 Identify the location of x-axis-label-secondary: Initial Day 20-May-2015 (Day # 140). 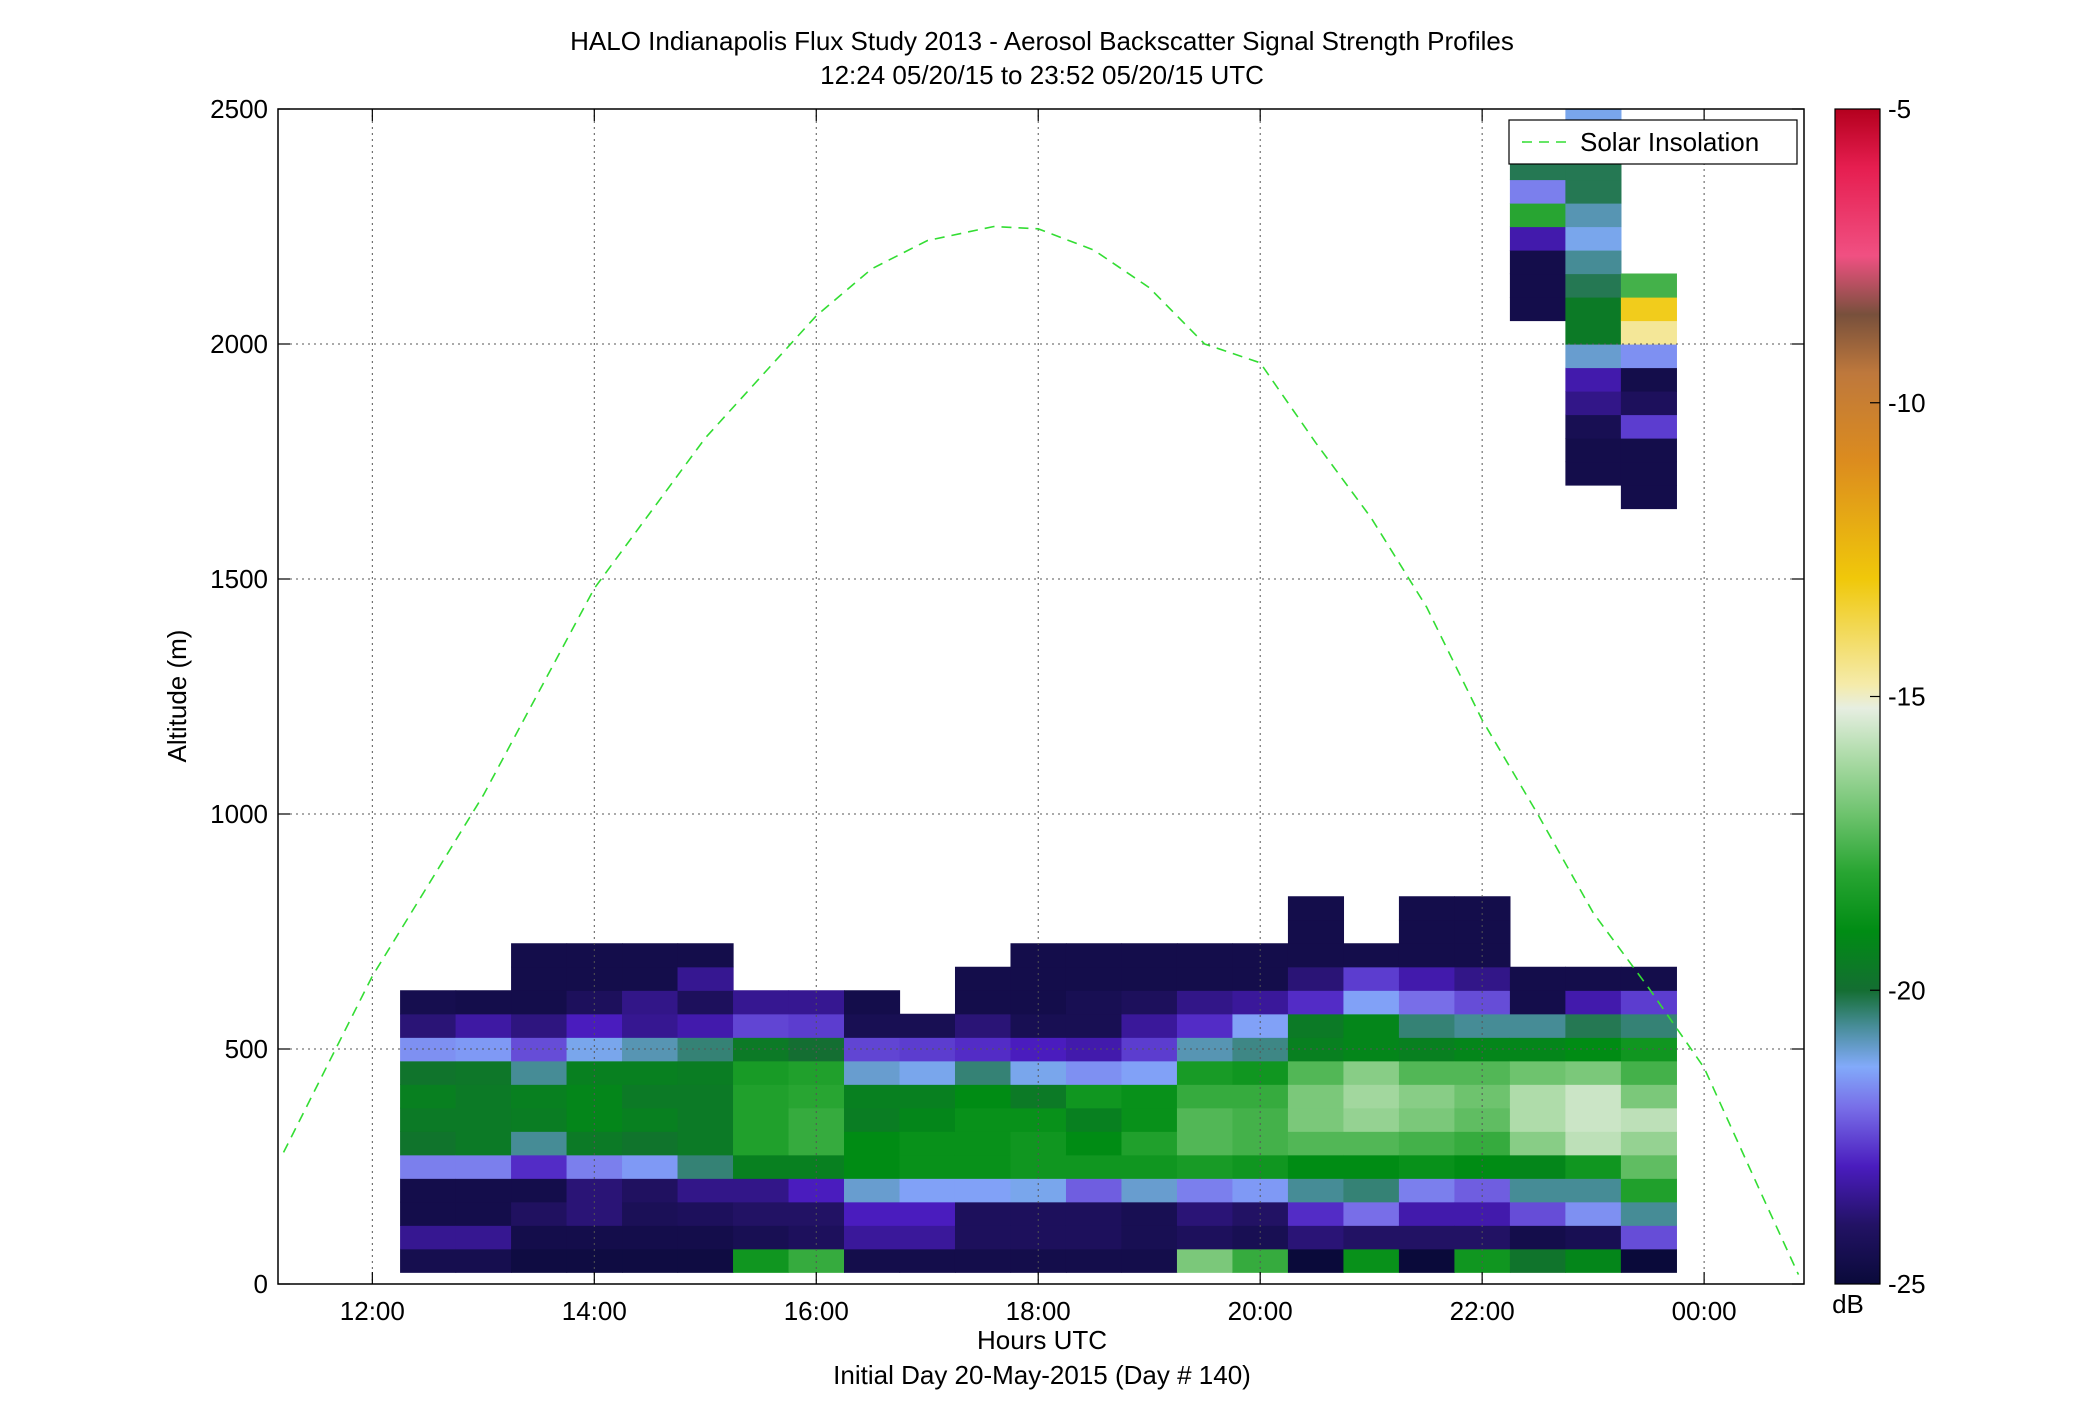
(1042, 1375).